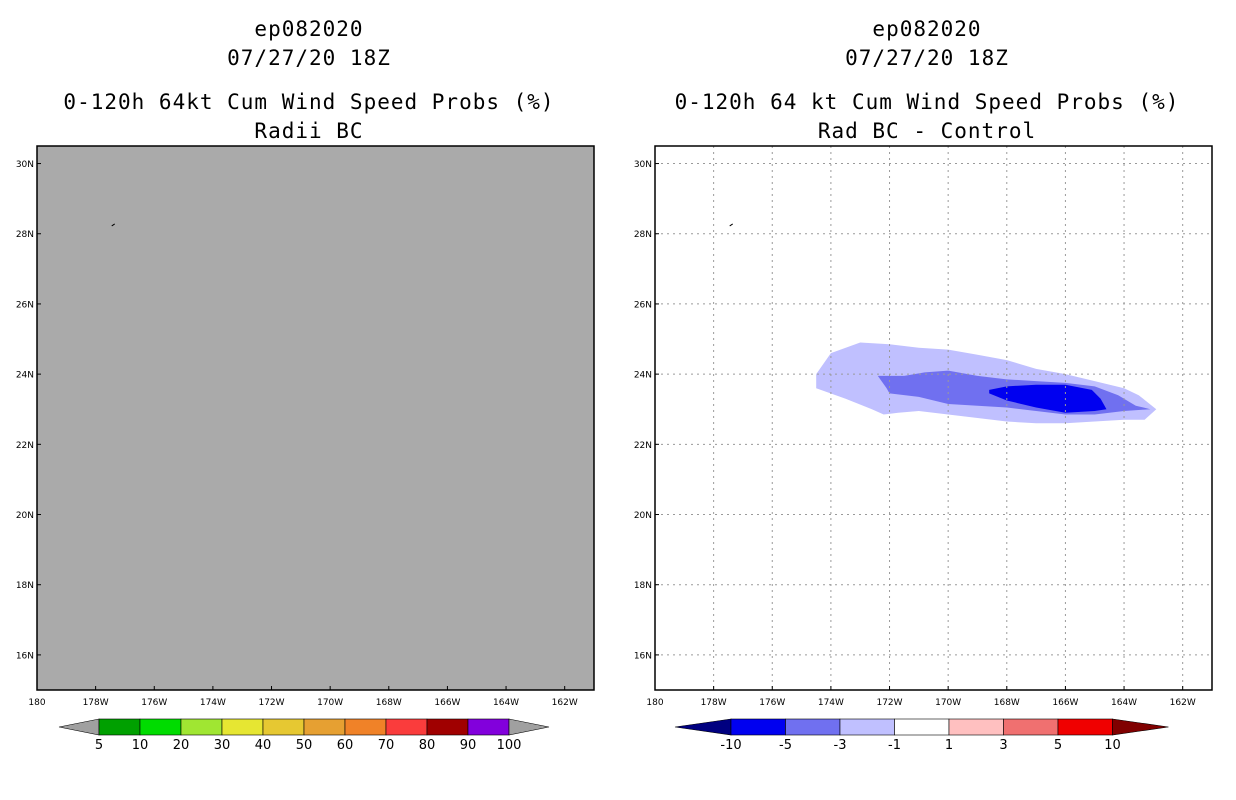 The image size is (1236, 800). I want to click on chart-title: 0-120h 64 kt Cum Wind Speed Probs (%), so click(927, 102).